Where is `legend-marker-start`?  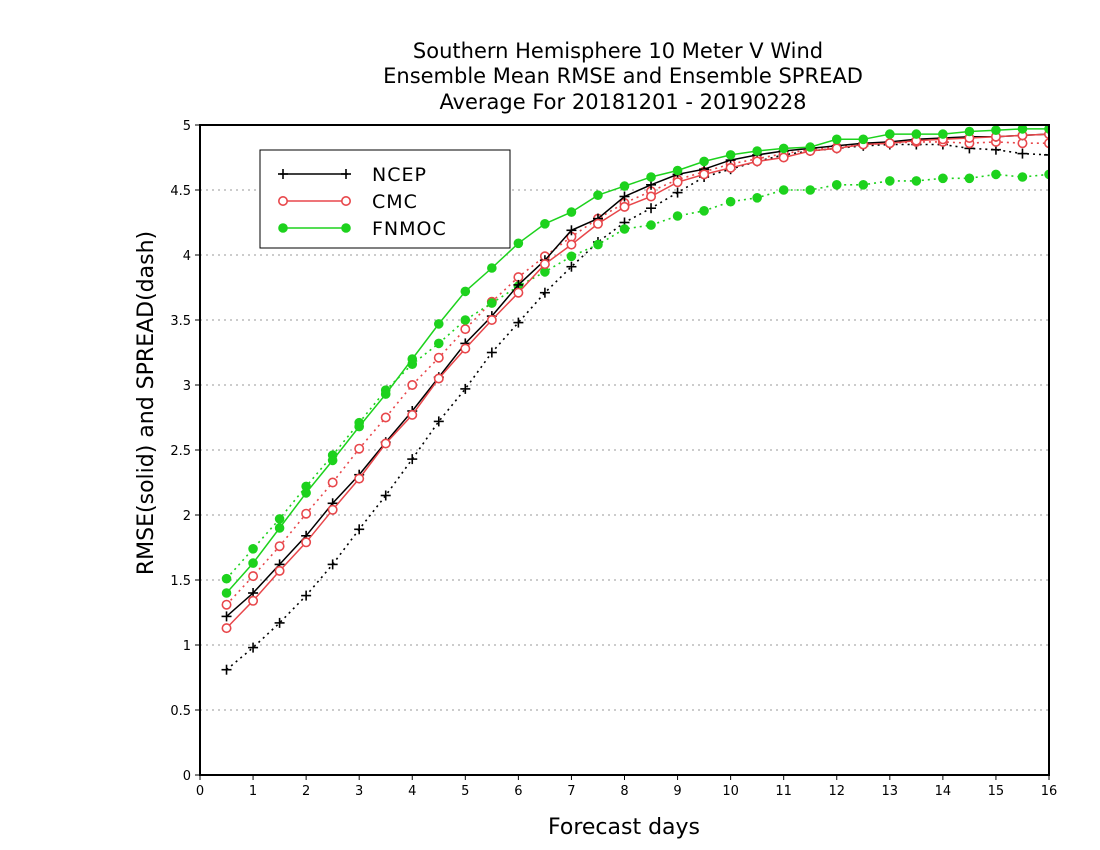 legend-marker-start is located at coordinates (283, 228).